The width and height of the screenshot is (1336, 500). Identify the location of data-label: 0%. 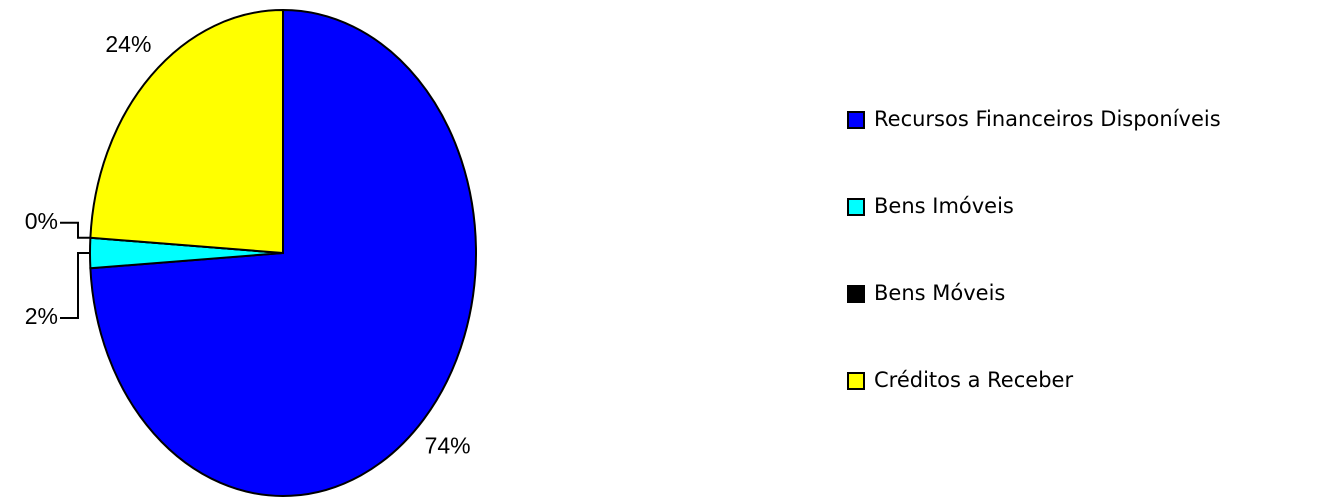
(41, 221).